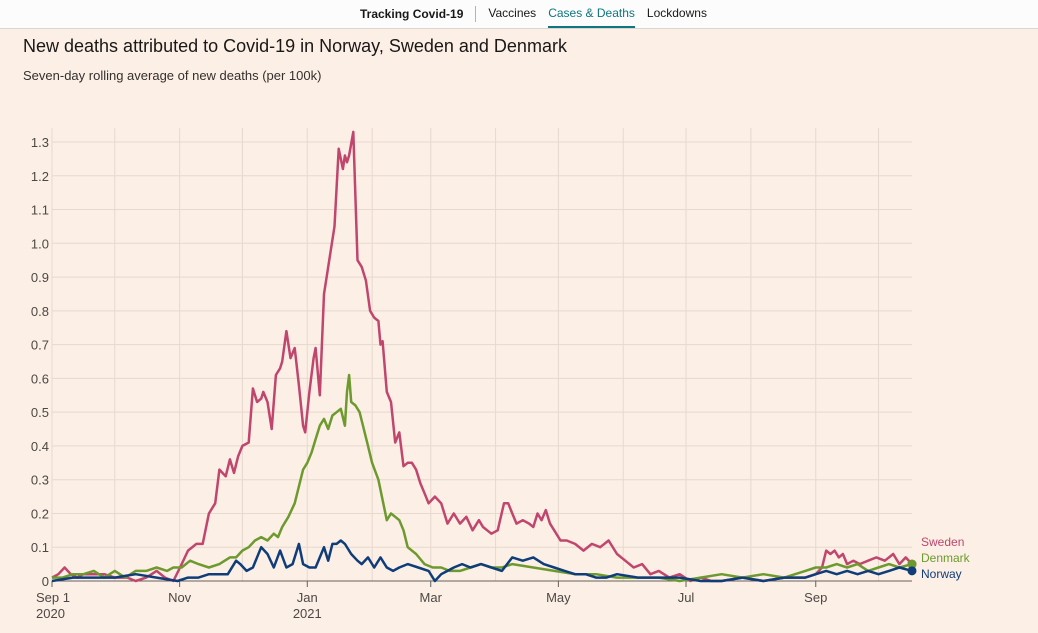 The image size is (1038, 633). I want to click on y-axis-labels: 0 0.1 0.2 0.3 0.4 0.5 0.6 0.7 0.8 0.9 1.0 1.1 1.2 1.3, so click(40, 362).